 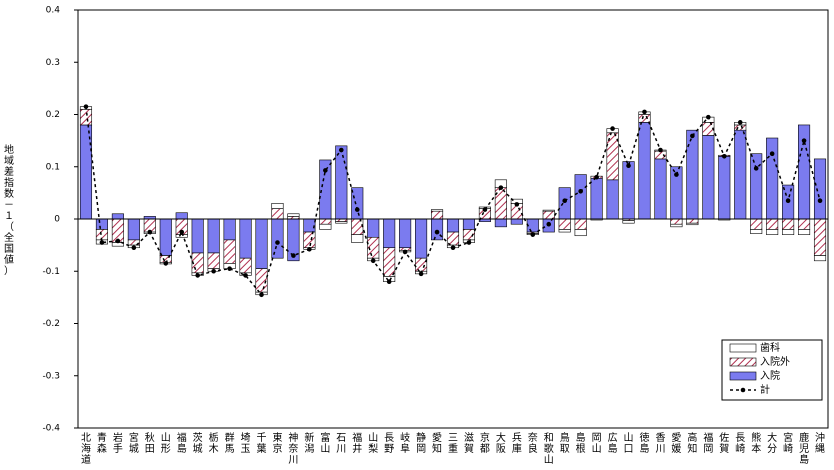 What do you see at coordinates (676, 443) in the screenshot?
I see `x-tick-label: 愛媛` at bounding box center [676, 443].